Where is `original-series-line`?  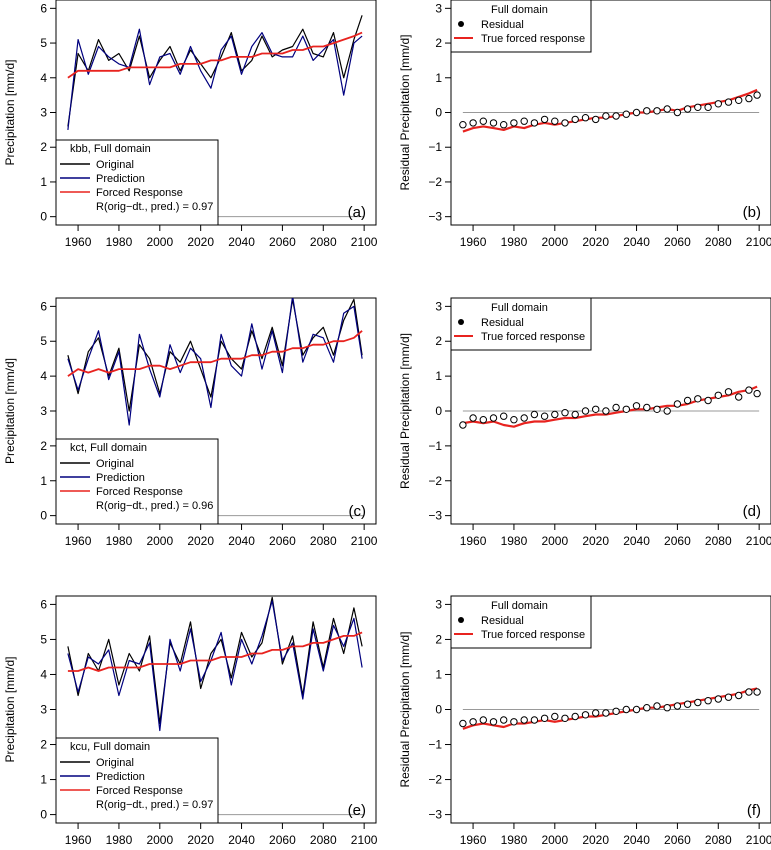 original-series-line is located at coordinates (215, 355).